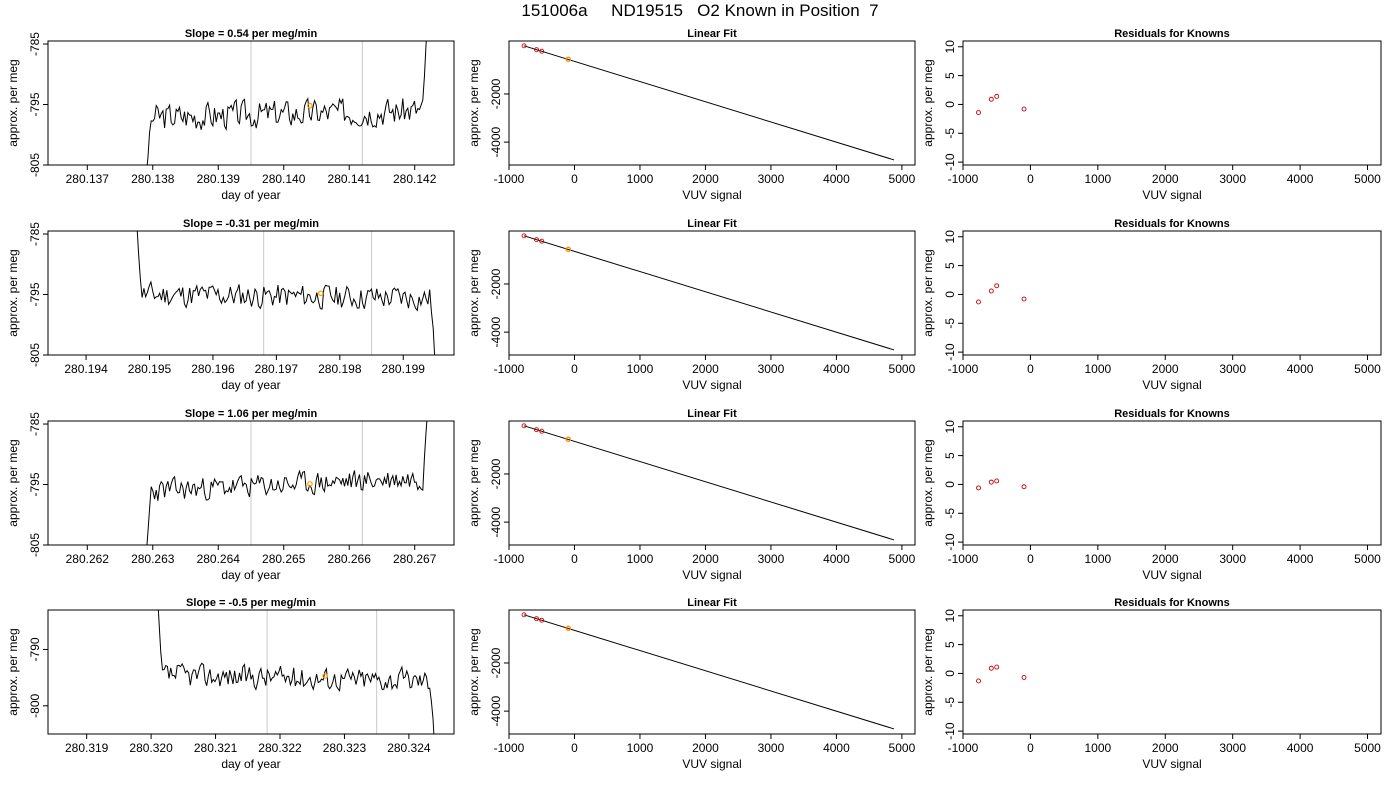 The width and height of the screenshot is (1400, 800). What do you see at coordinates (153, 559) in the screenshot?
I see `x-tick-label: 280.263` at bounding box center [153, 559].